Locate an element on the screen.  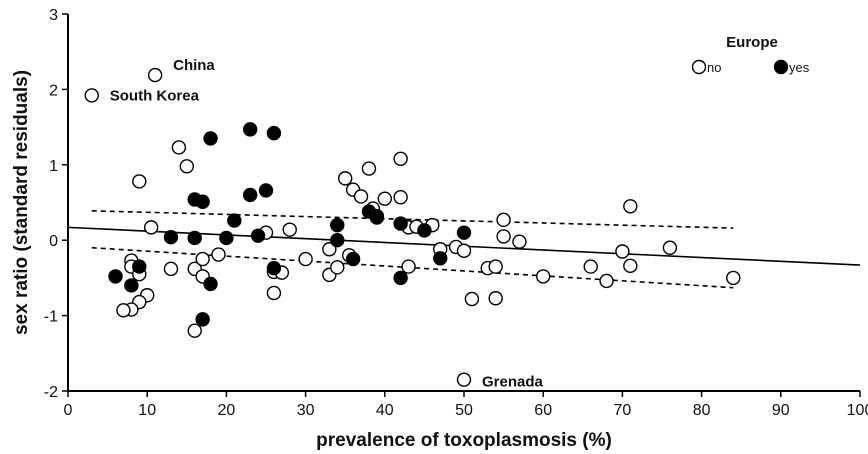
y-tick-label: 0 is located at coordinates (53, 241).